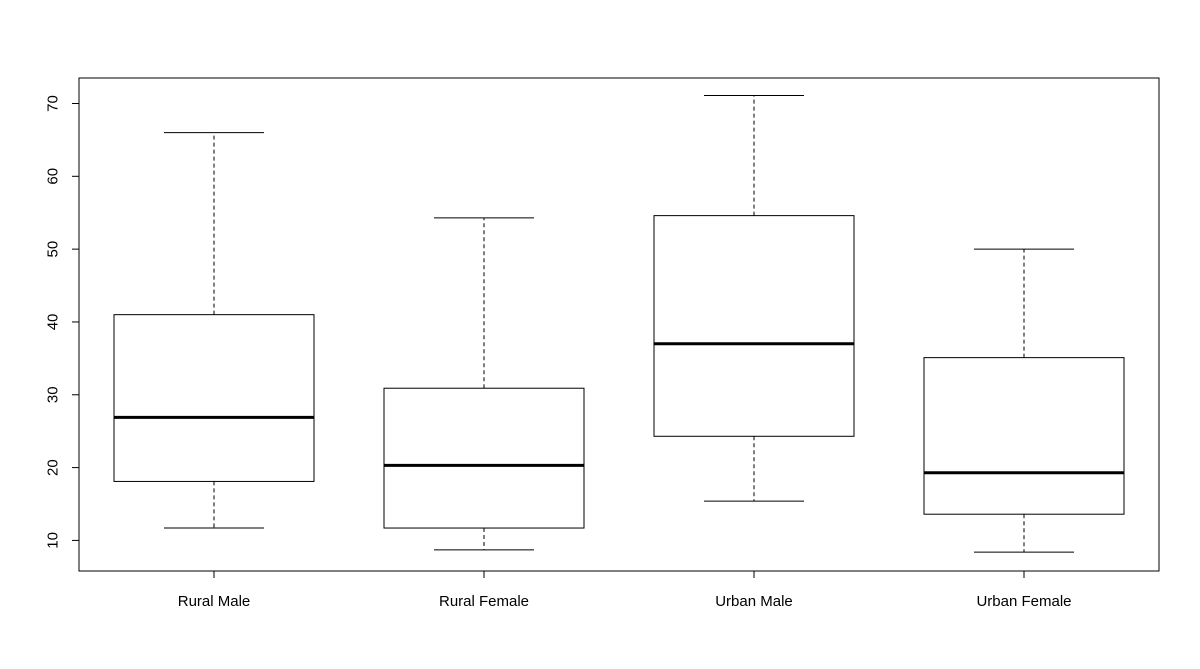 This screenshot has width=1200, height=669. I want to click on x-category-label: Rural Male, so click(214, 601).